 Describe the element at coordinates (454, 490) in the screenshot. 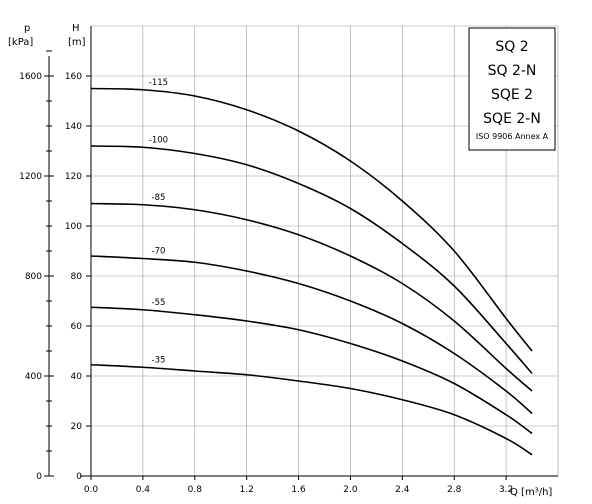

I see `x-tick-label: 2.8` at that location.